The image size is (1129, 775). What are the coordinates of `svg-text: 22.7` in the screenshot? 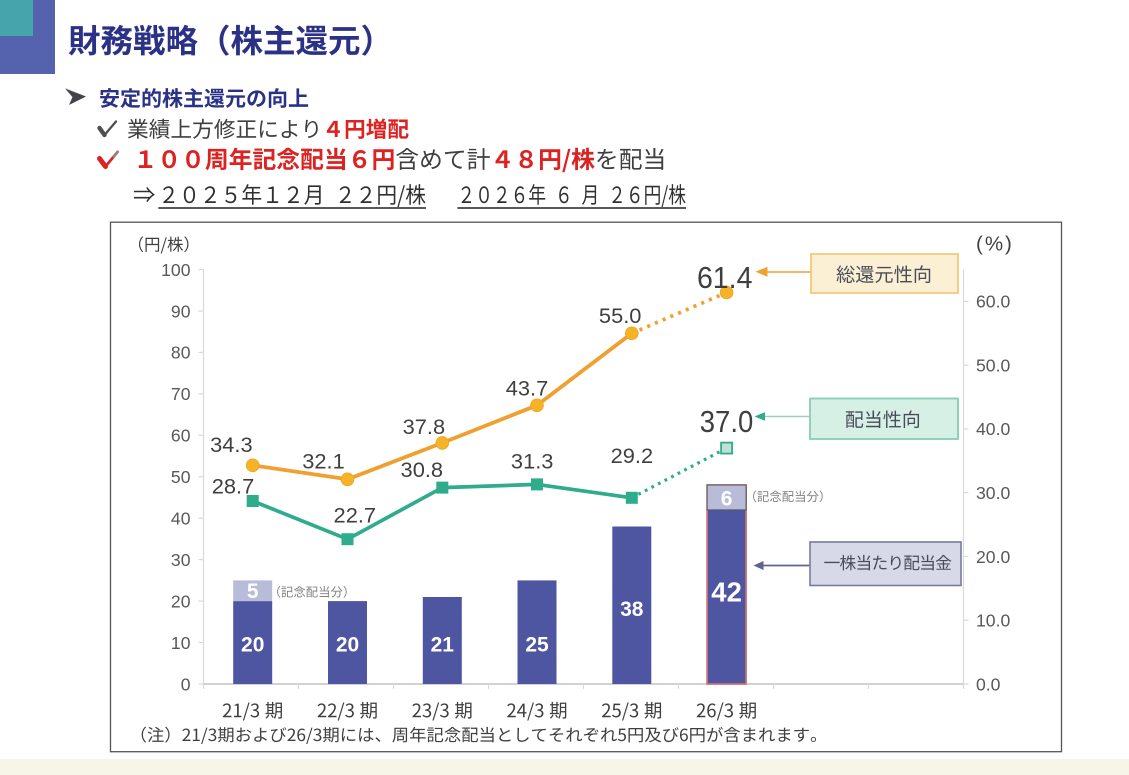 It's located at (355, 516).